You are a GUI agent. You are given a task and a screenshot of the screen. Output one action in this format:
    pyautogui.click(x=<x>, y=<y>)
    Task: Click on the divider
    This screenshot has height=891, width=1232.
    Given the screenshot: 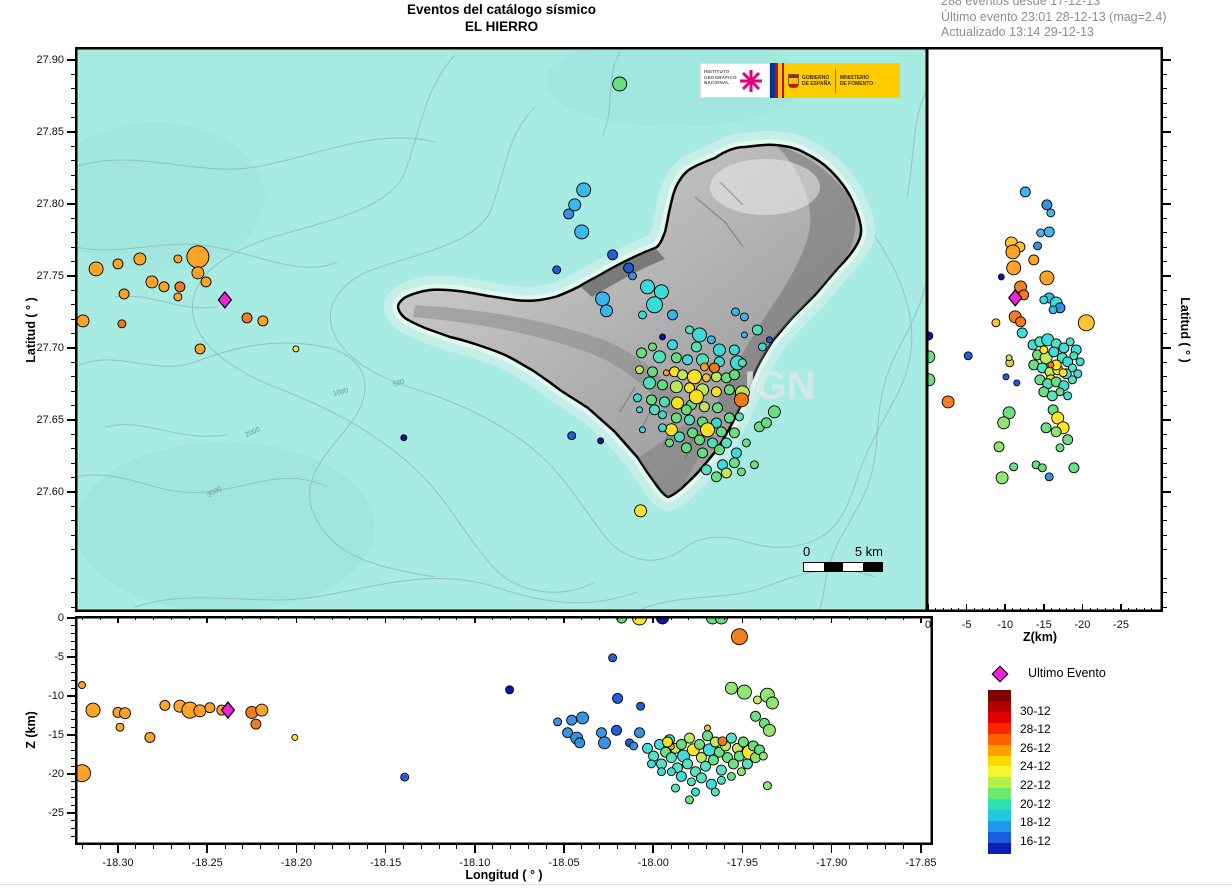 What is the action you would take?
    pyautogui.click(x=835, y=80)
    